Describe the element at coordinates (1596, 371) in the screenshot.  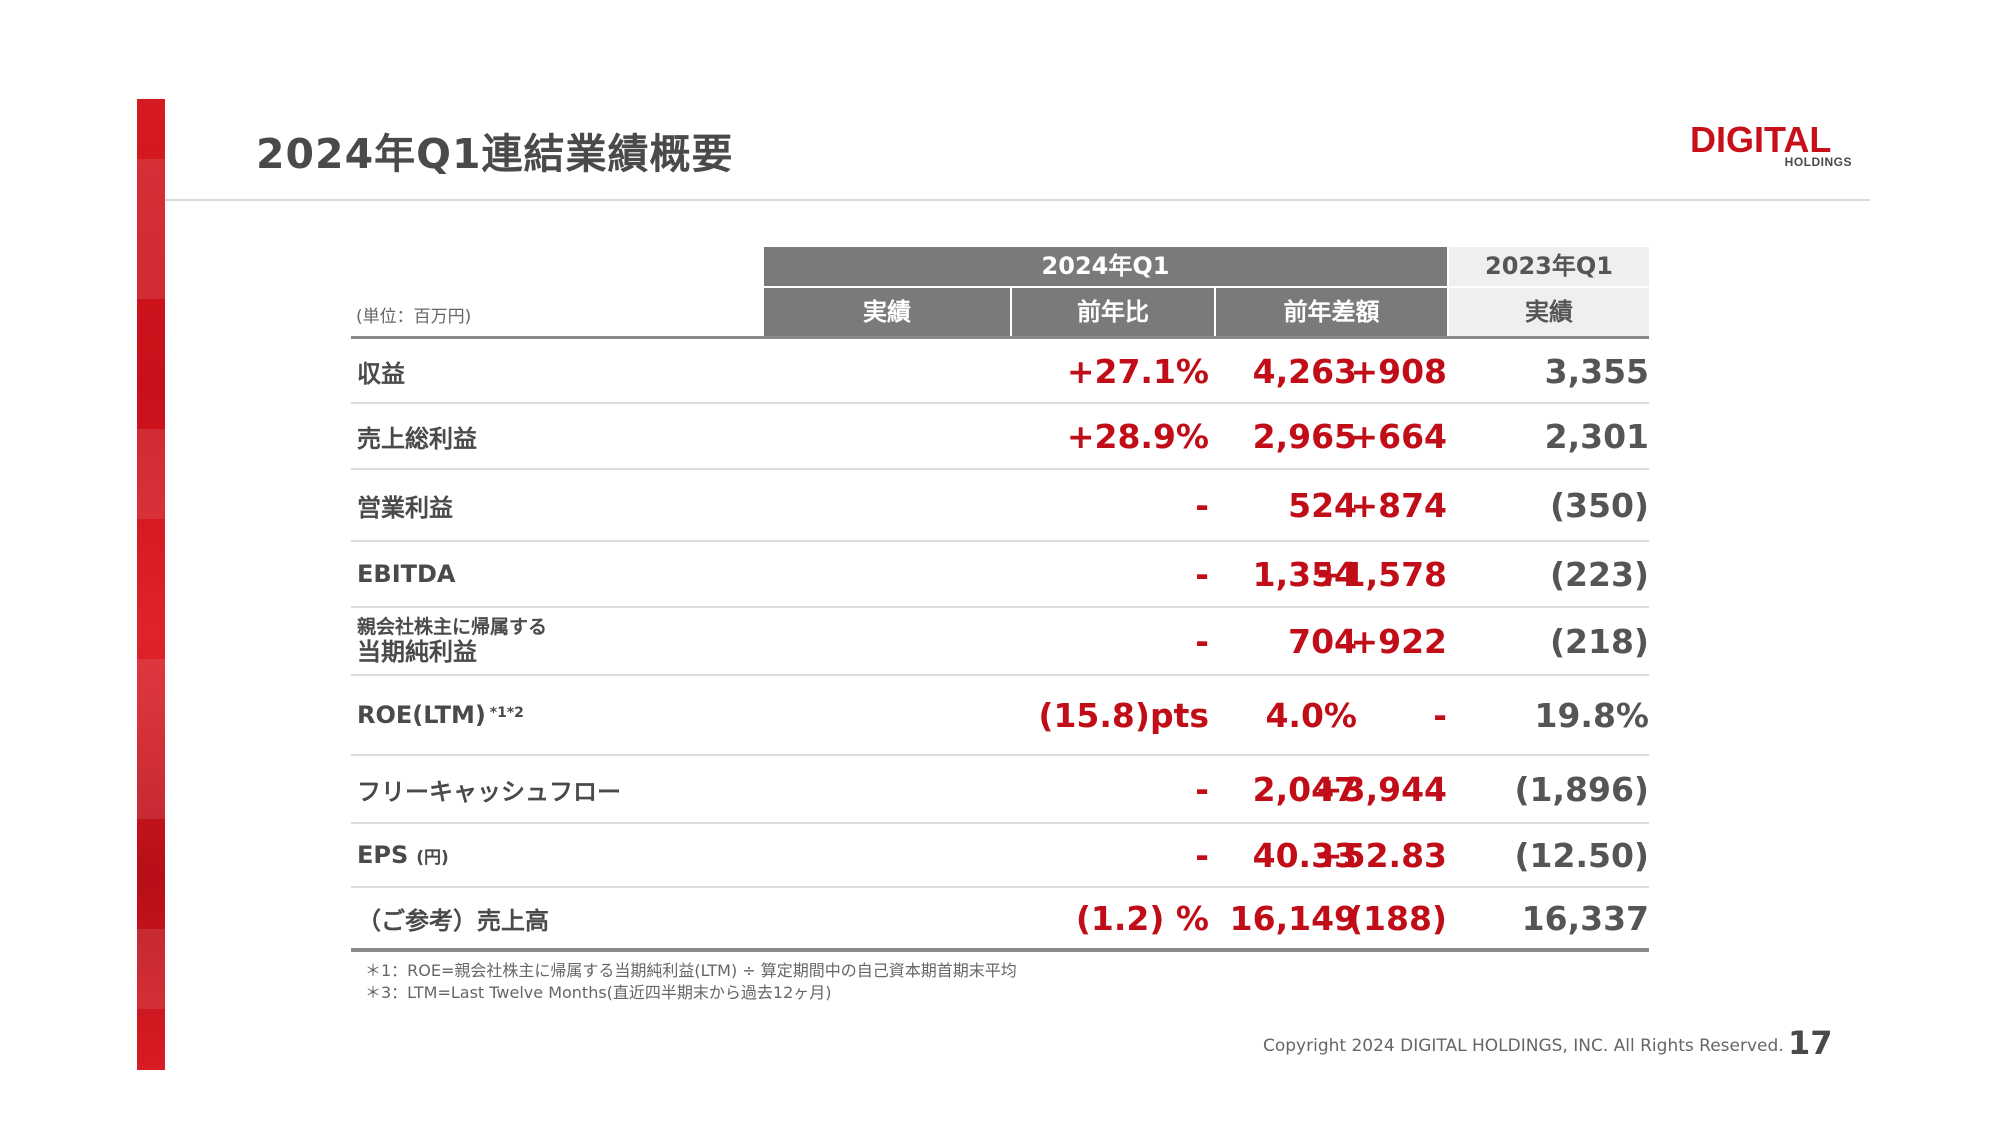
I see `cell-prev: 3,355` at that location.